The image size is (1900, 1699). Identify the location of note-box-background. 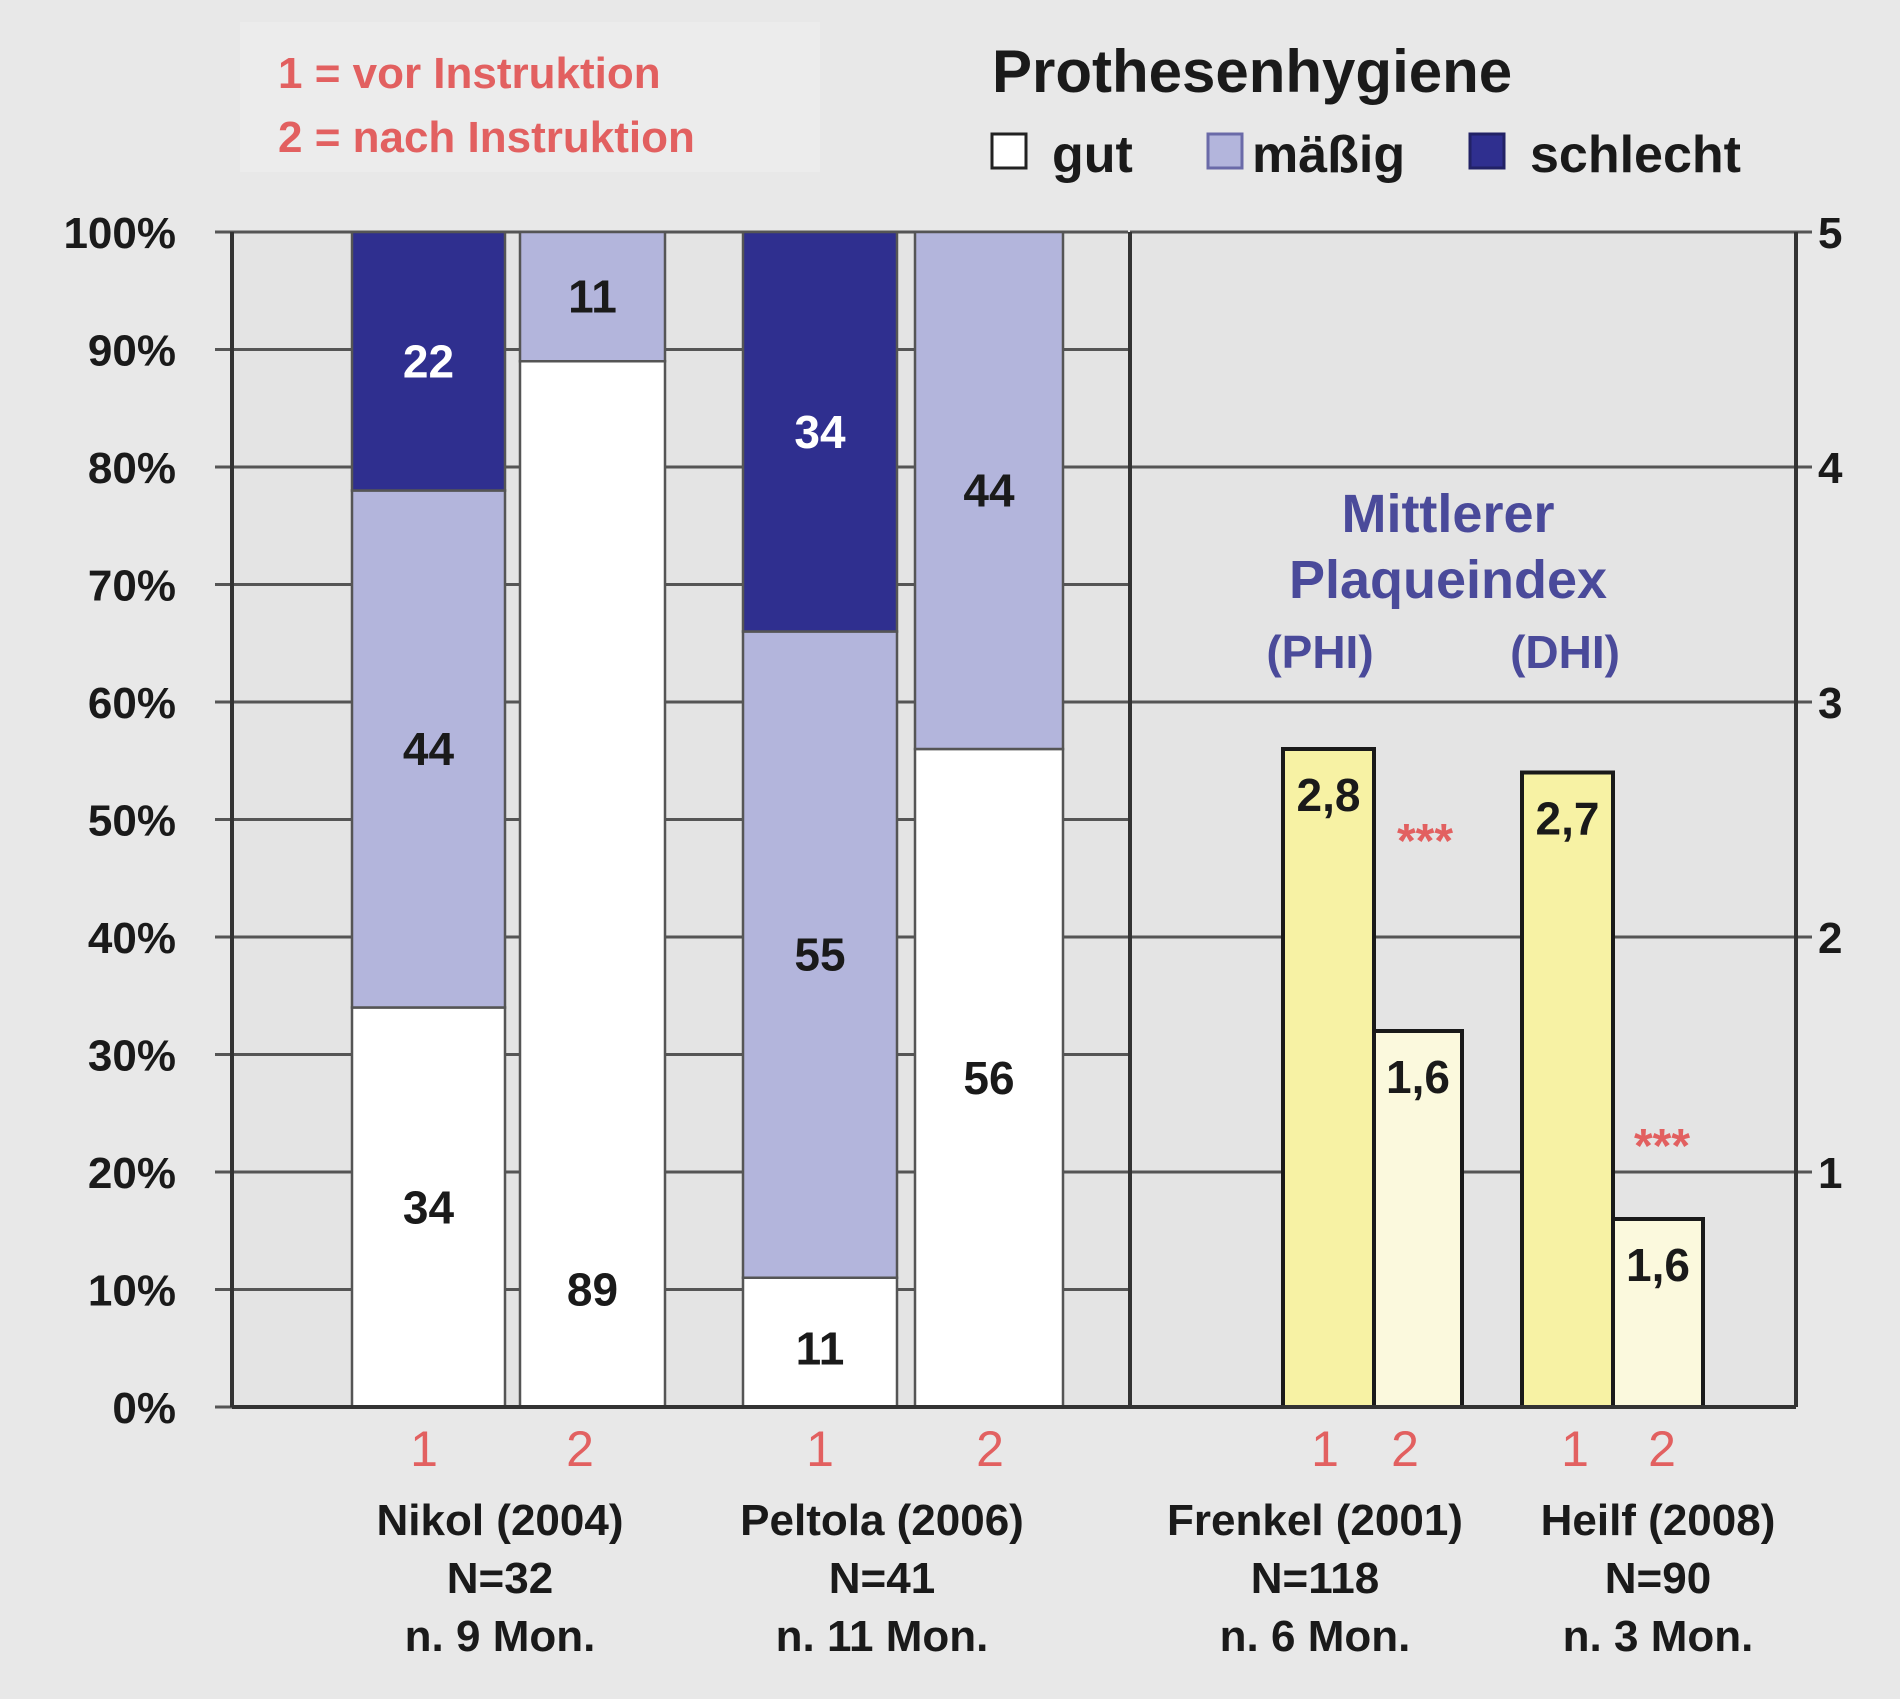
(530, 97).